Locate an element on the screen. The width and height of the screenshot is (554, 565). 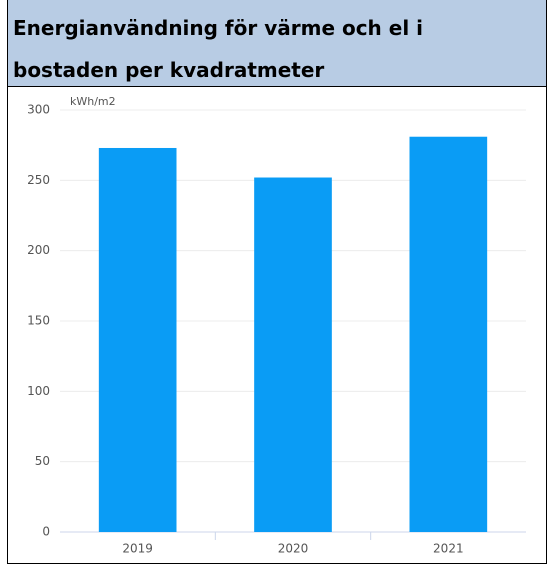
y-tick-label: 200 is located at coordinates (38, 250).